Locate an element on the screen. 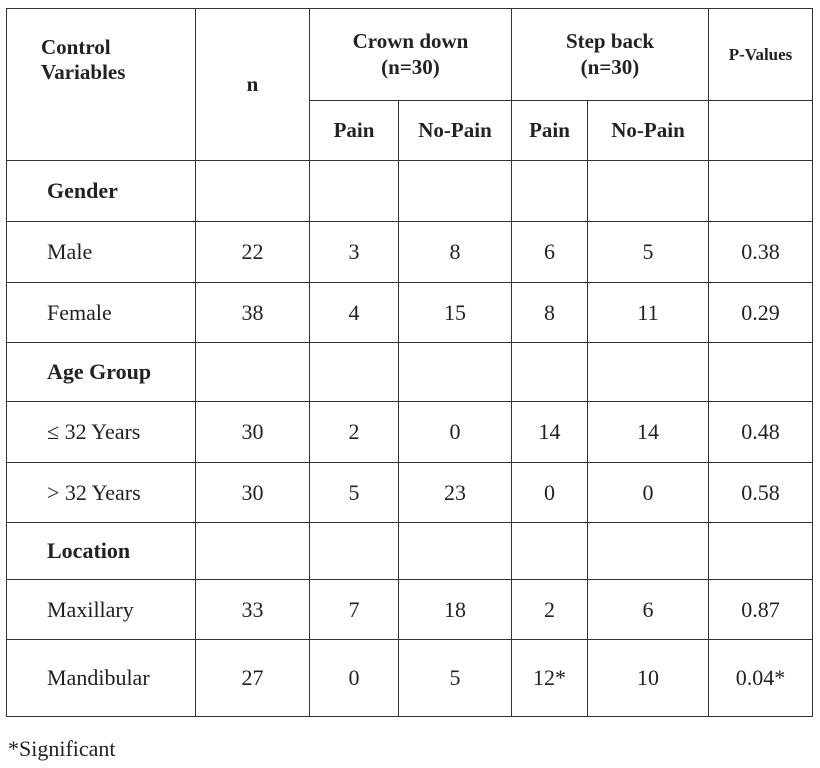  section-row: Gender is located at coordinates (409, 191).